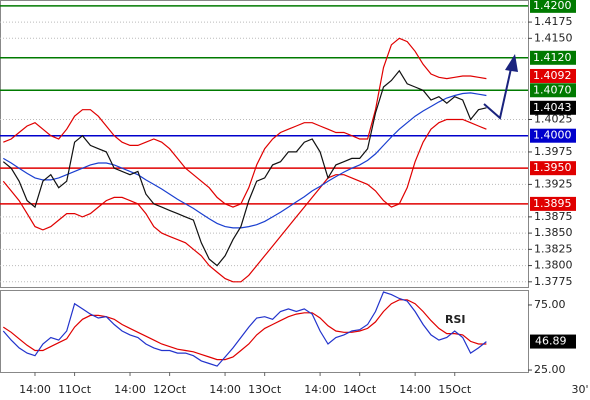 Image resolution: width=590 pixels, height=400 pixels. I want to click on y-tick-label: 1.3825, so click(553, 248).